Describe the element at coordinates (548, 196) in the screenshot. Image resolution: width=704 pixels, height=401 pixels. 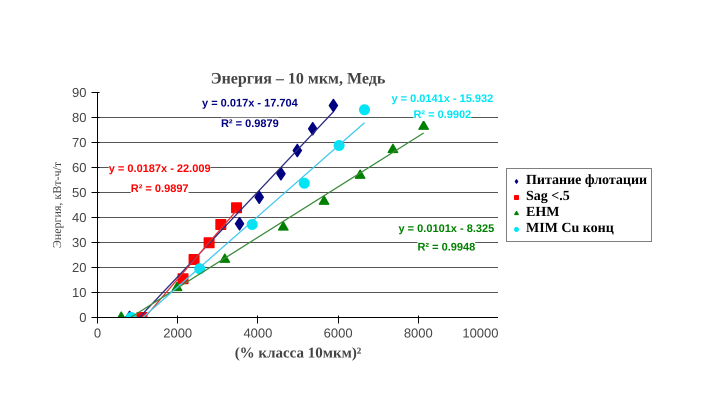
I see `legend-label: Sag <.5` at that location.